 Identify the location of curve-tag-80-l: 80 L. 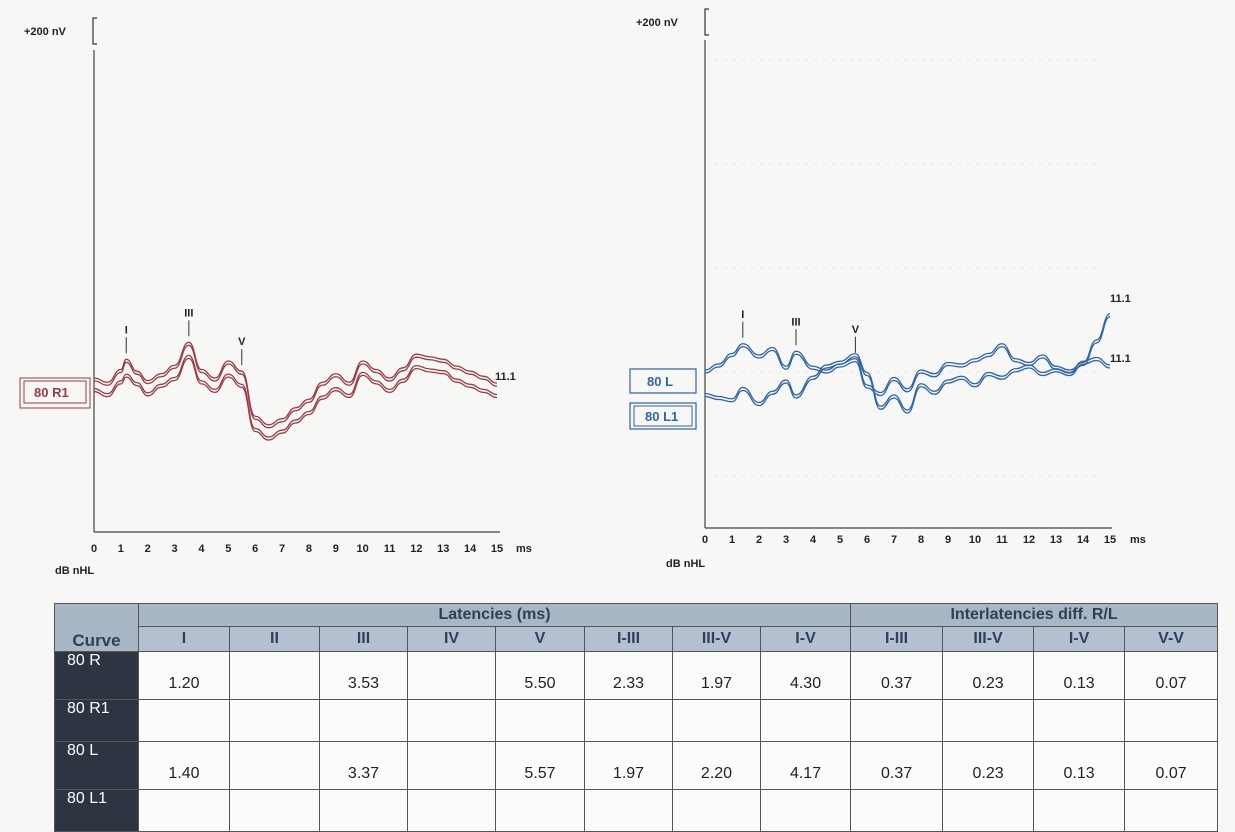
(663, 381).